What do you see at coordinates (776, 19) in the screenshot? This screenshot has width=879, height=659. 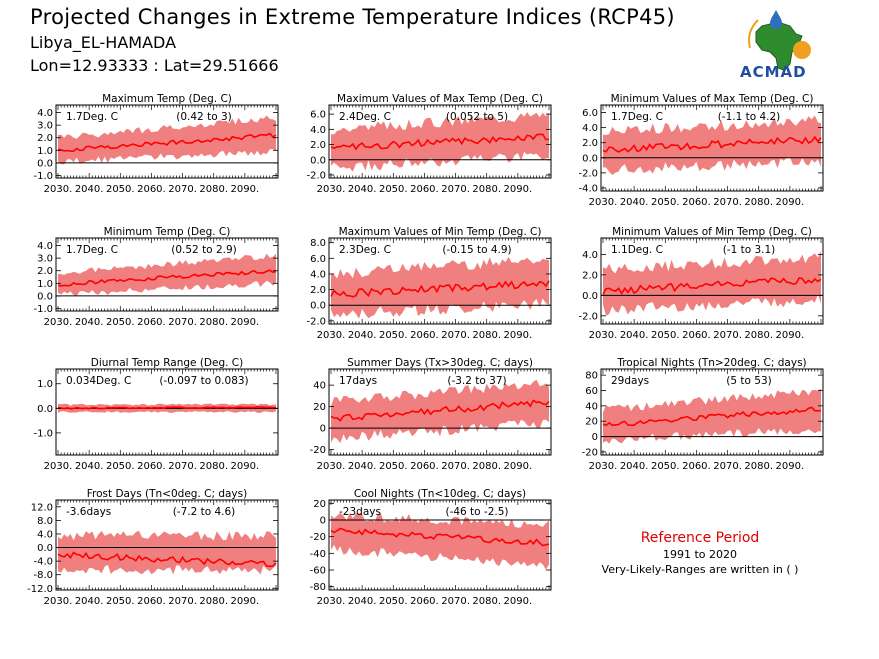 I see `water-drop-icon` at bounding box center [776, 19].